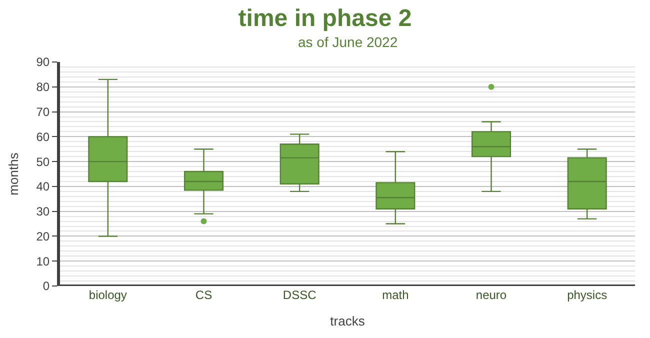 This screenshot has width=650, height=338. I want to click on y-axis-title: months, so click(14, 174).